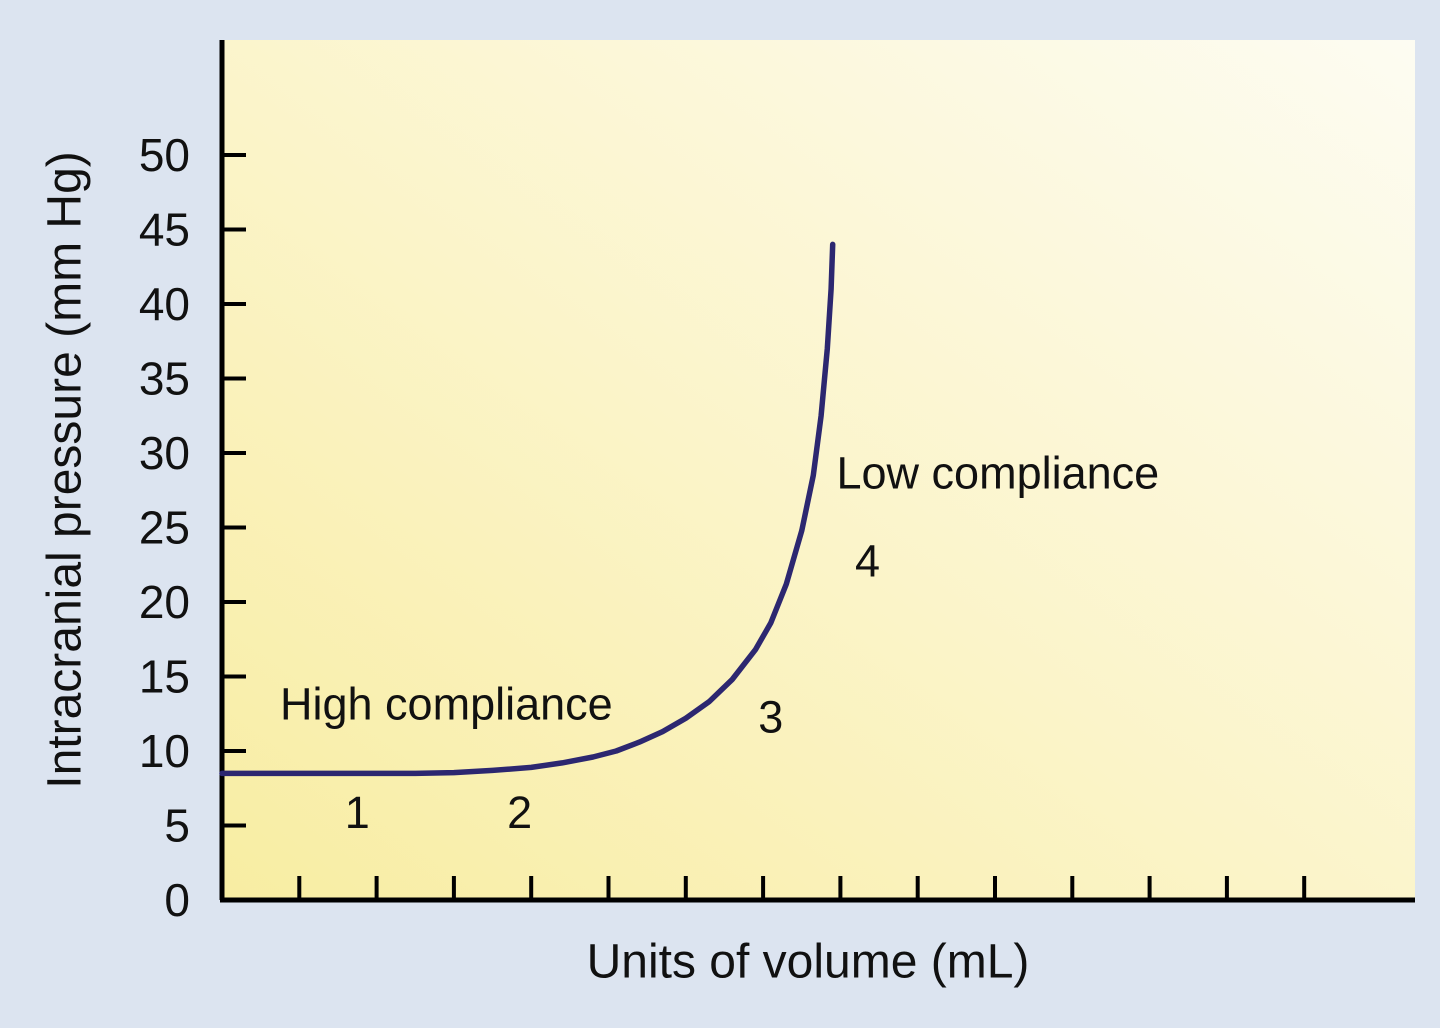  I want to click on y-tick-label: 15, so click(164, 677).